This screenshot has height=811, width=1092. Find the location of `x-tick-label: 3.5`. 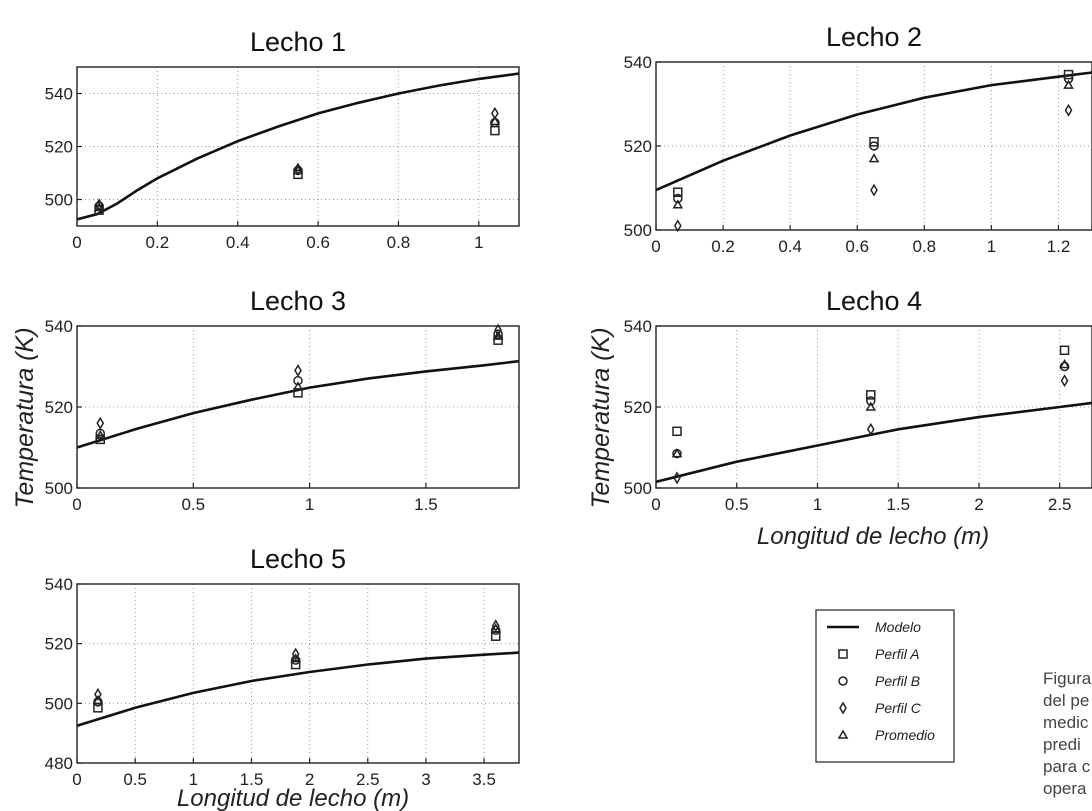

x-tick-label: 3.5 is located at coordinates (484, 779).